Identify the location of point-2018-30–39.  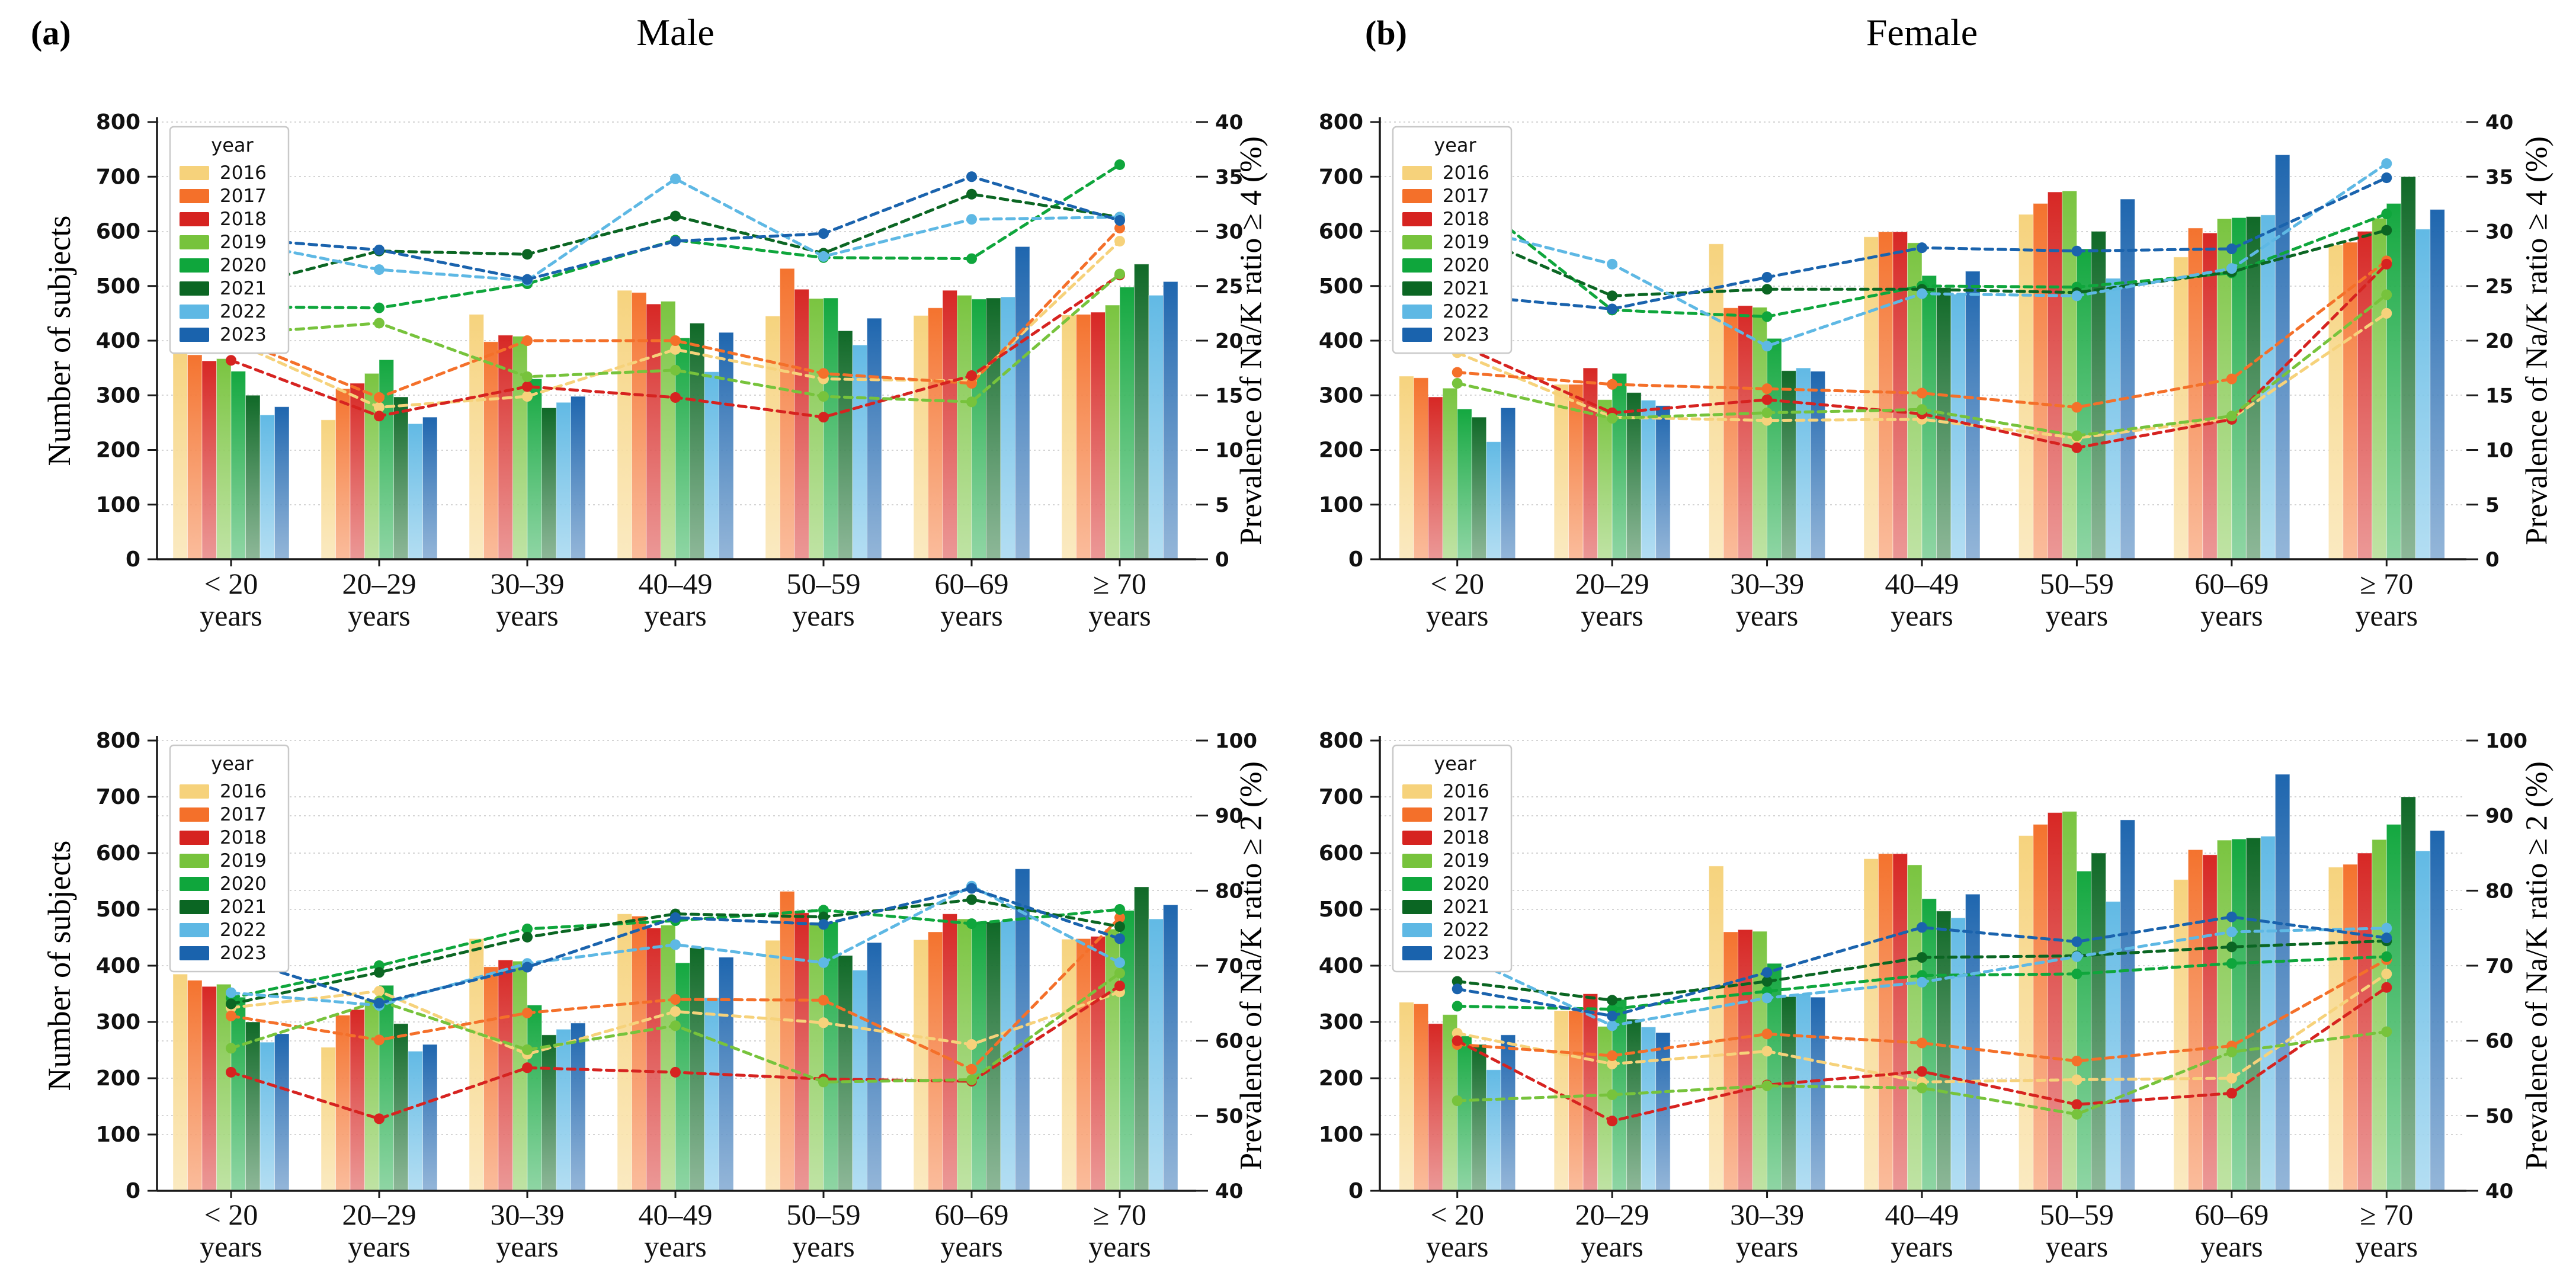
(1767, 399).